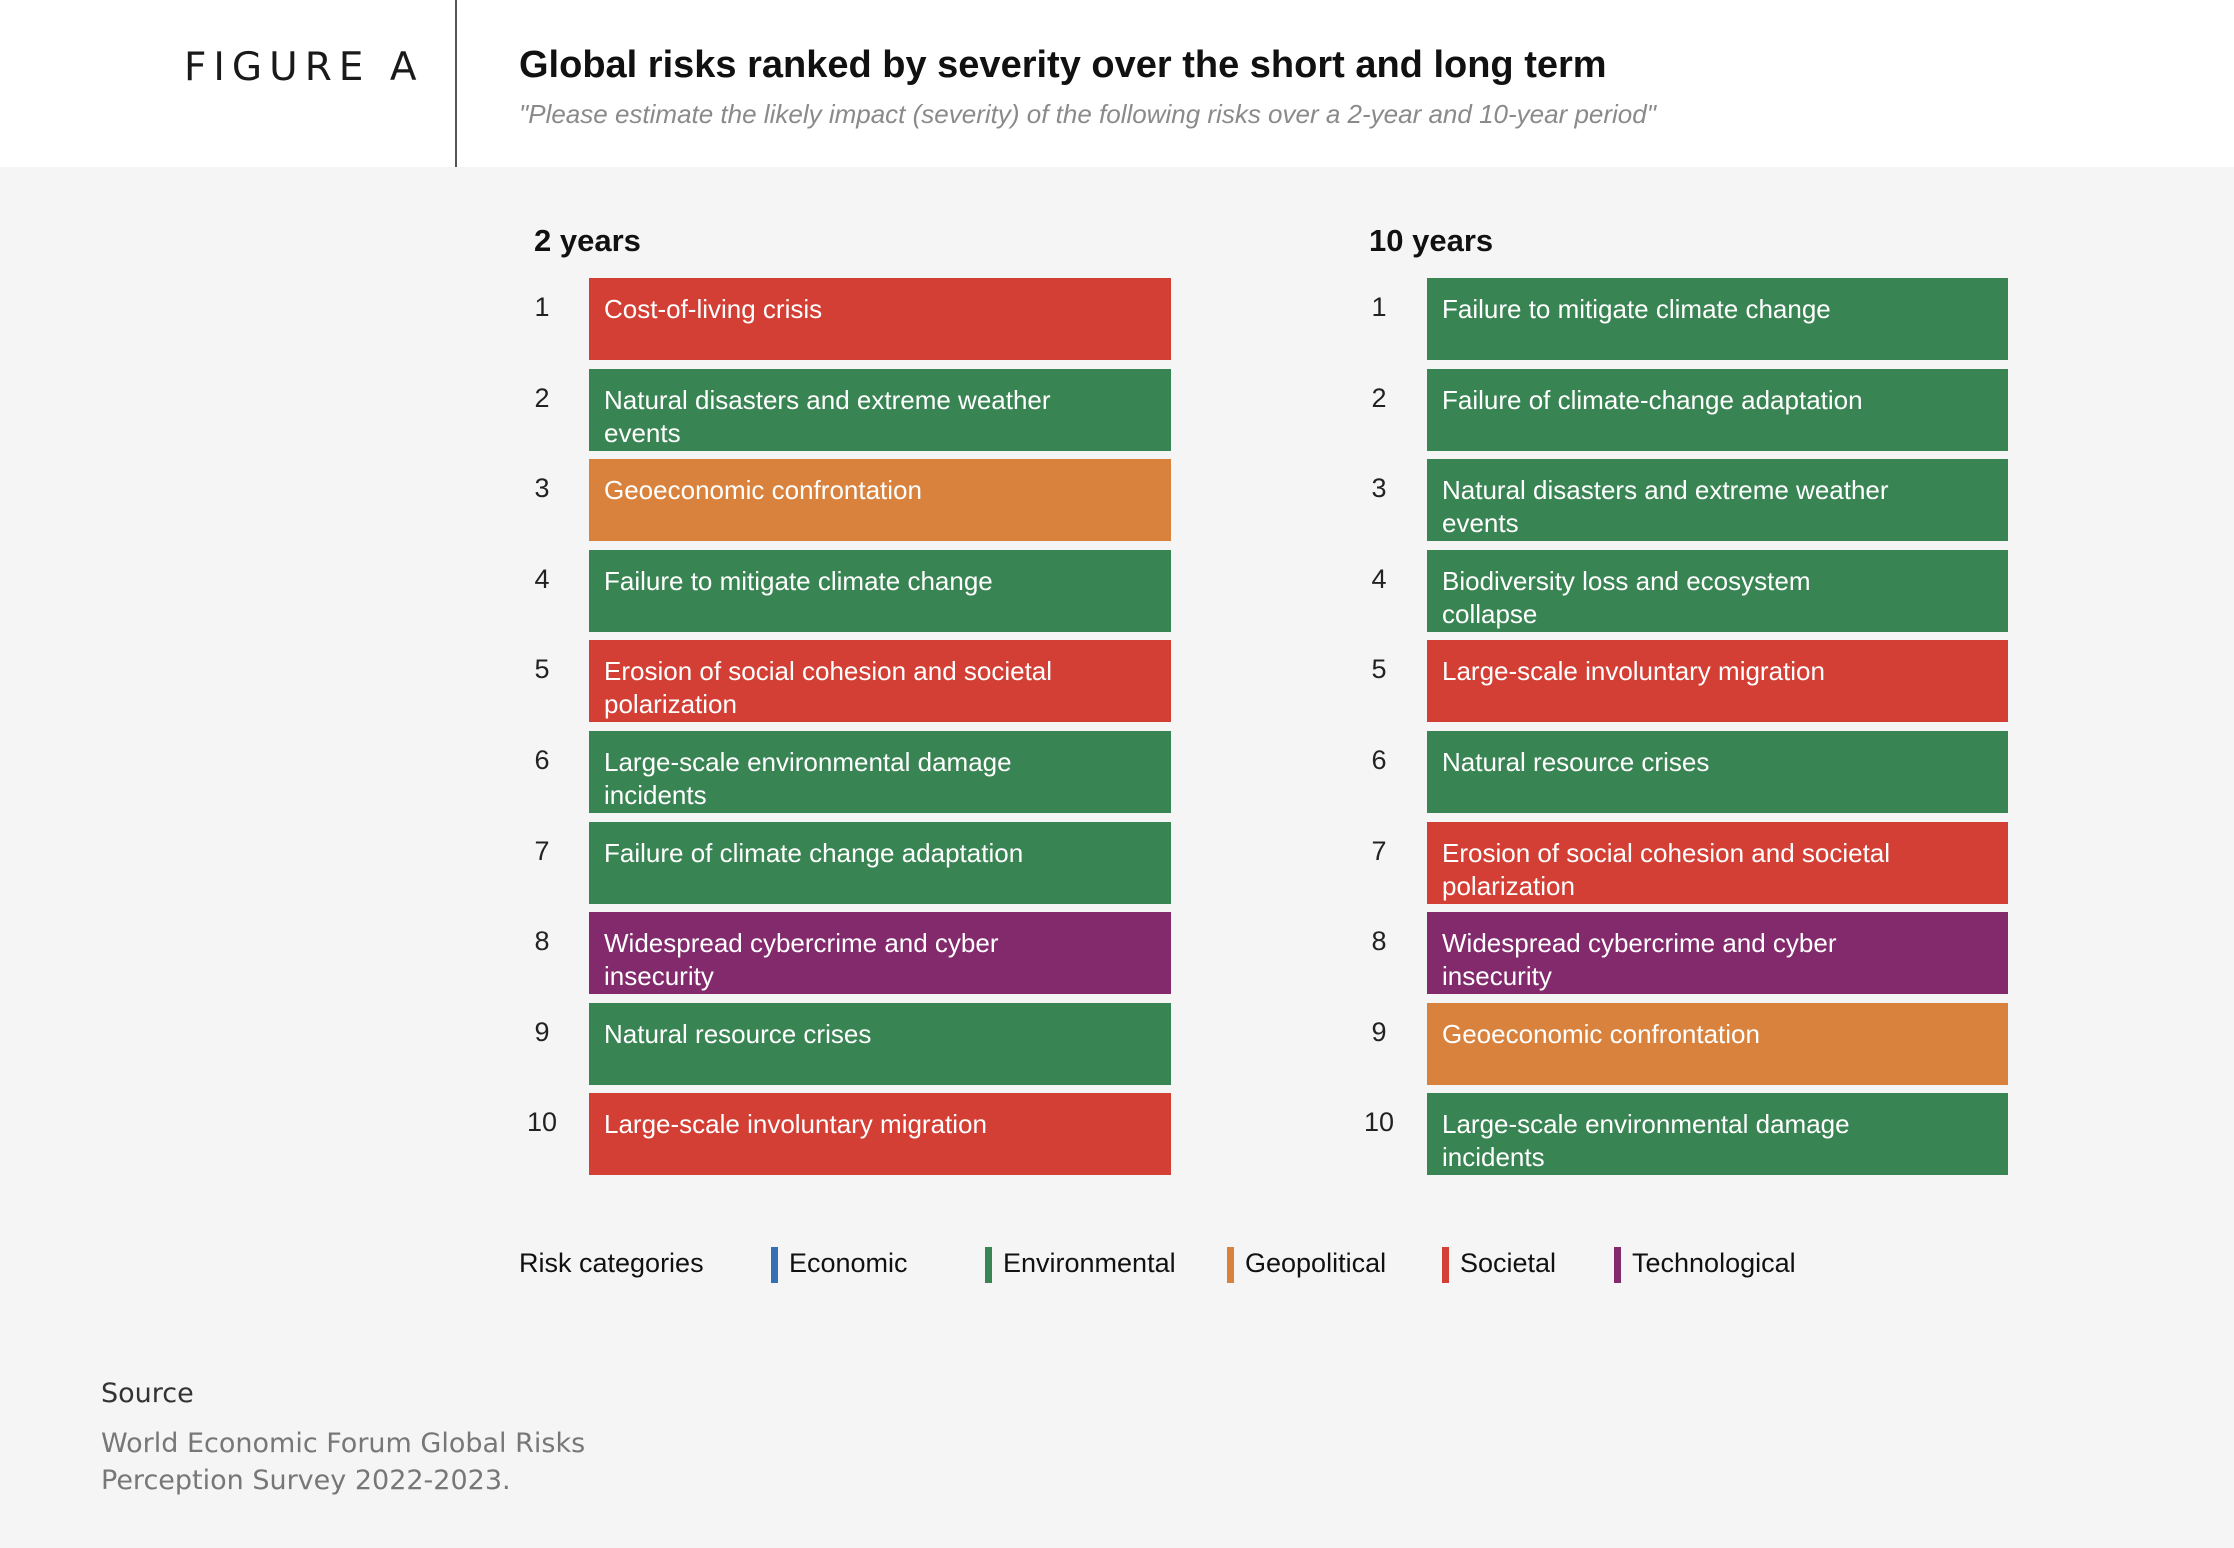 The width and height of the screenshot is (2234, 1548). What do you see at coordinates (1508, 1263) in the screenshot?
I see `legend-label: Societal` at bounding box center [1508, 1263].